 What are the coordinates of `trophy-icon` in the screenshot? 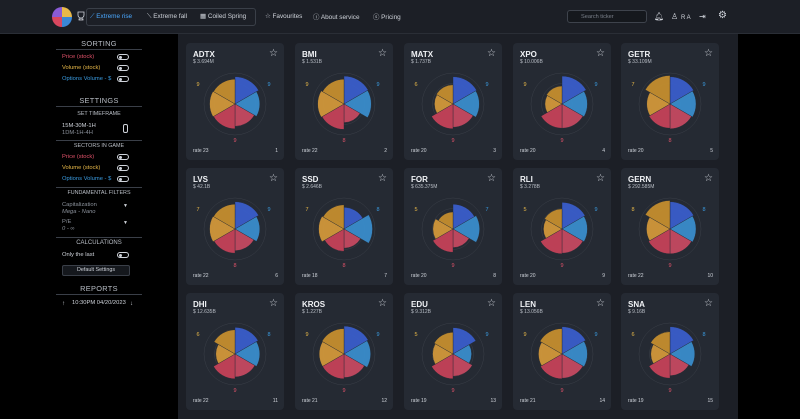 It's located at (81, 16).